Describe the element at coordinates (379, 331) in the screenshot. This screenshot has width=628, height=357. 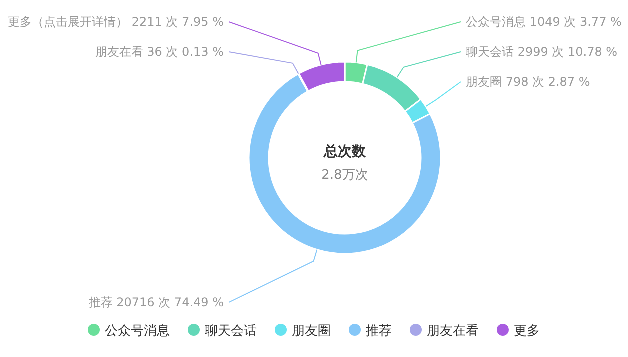
I see `legend-label: 推荐` at that location.